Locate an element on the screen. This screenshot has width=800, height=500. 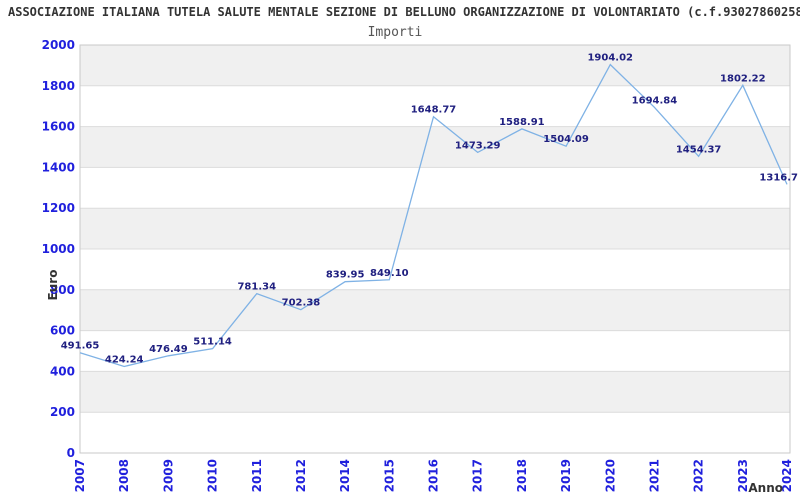
data-point-label: 1454.37 is located at coordinates (699, 149).